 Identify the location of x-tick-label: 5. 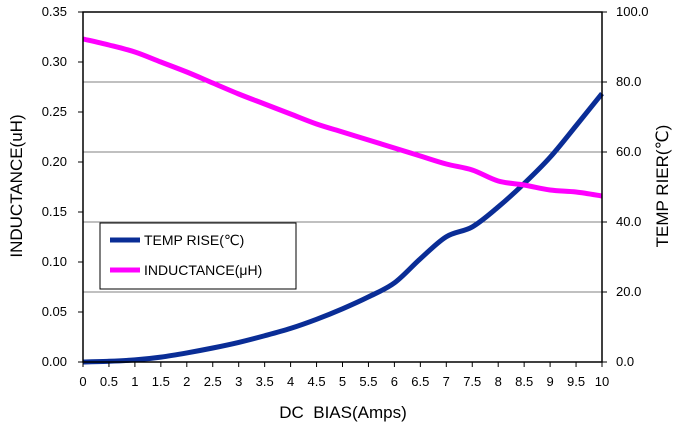
(342, 381).